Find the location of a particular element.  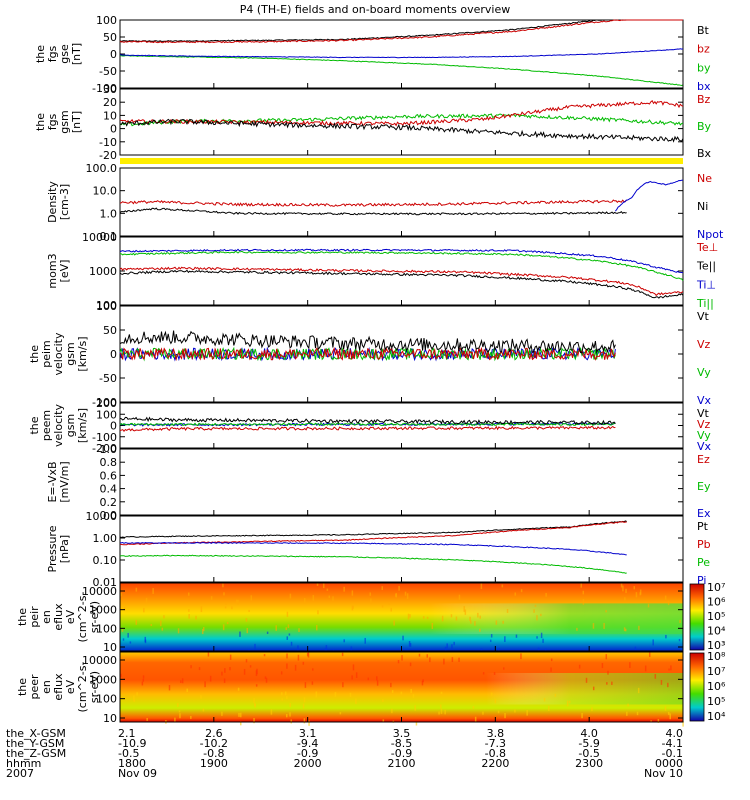

colorbar-tick-label: 10⁸ is located at coordinates (716, 656).